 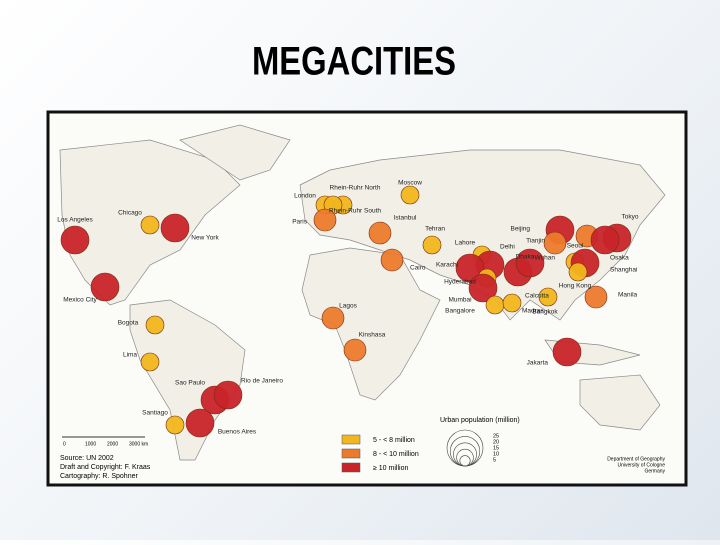 I want to click on city-label: Tokyo, so click(x=630, y=217).